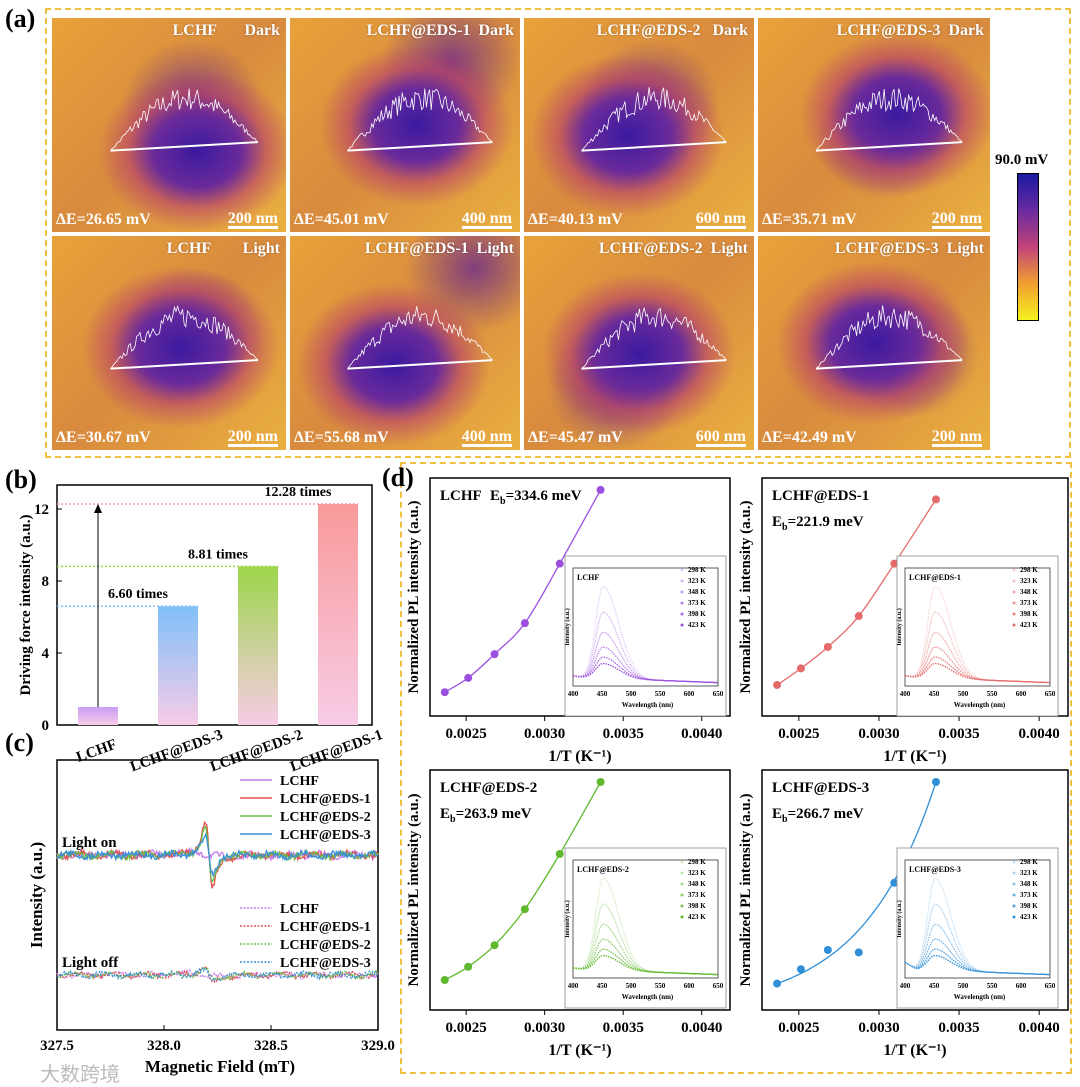 This screenshot has width=1080, height=1087. Describe the element at coordinates (588, 577) in the screenshot. I see `inset-title: LCHF` at that location.